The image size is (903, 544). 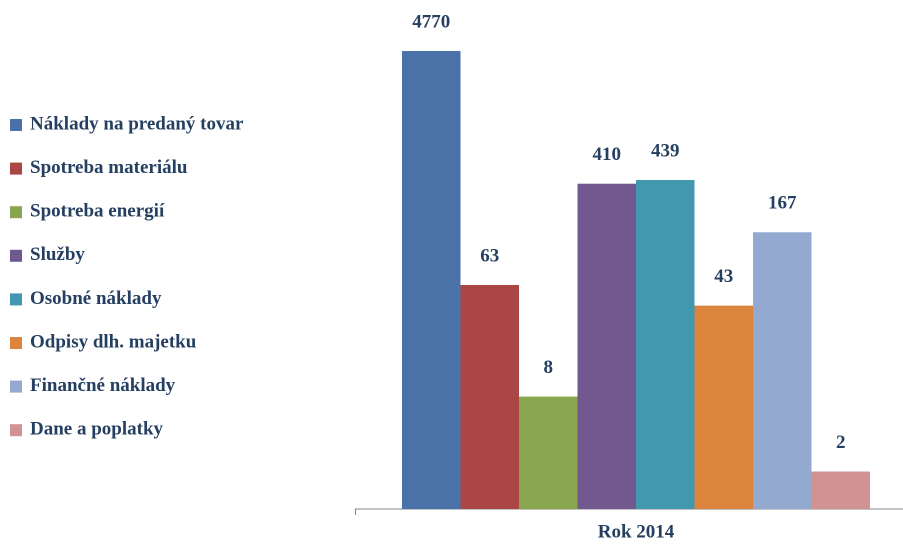 What do you see at coordinates (431, 21) in the screenshot?
I see `data-label: 4770` at bounding box center [431, 21].